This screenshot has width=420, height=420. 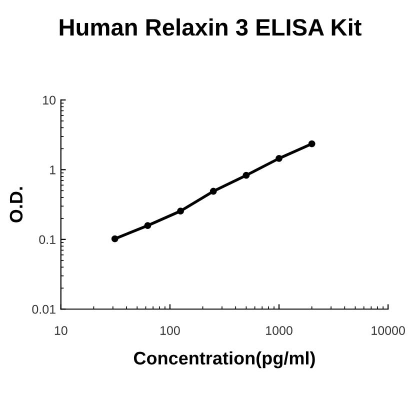 I want to click on y-tick-label: 1, so click(x=53, y=170).